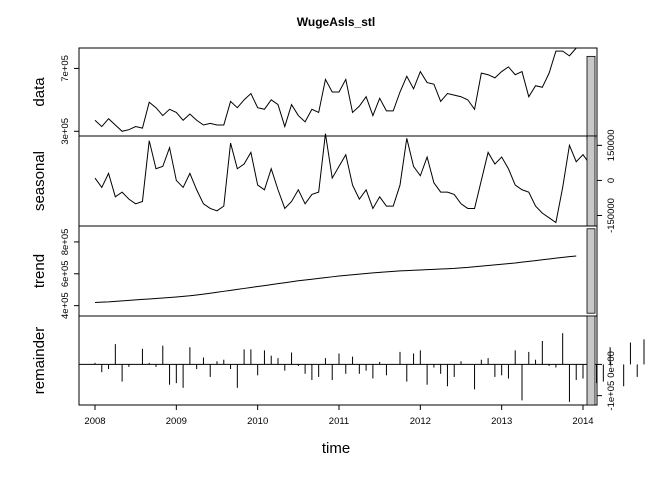 The image size is (672, 480). I want to click on seasonal-y-axis: 150000 0 -150000, so click(607, 181).